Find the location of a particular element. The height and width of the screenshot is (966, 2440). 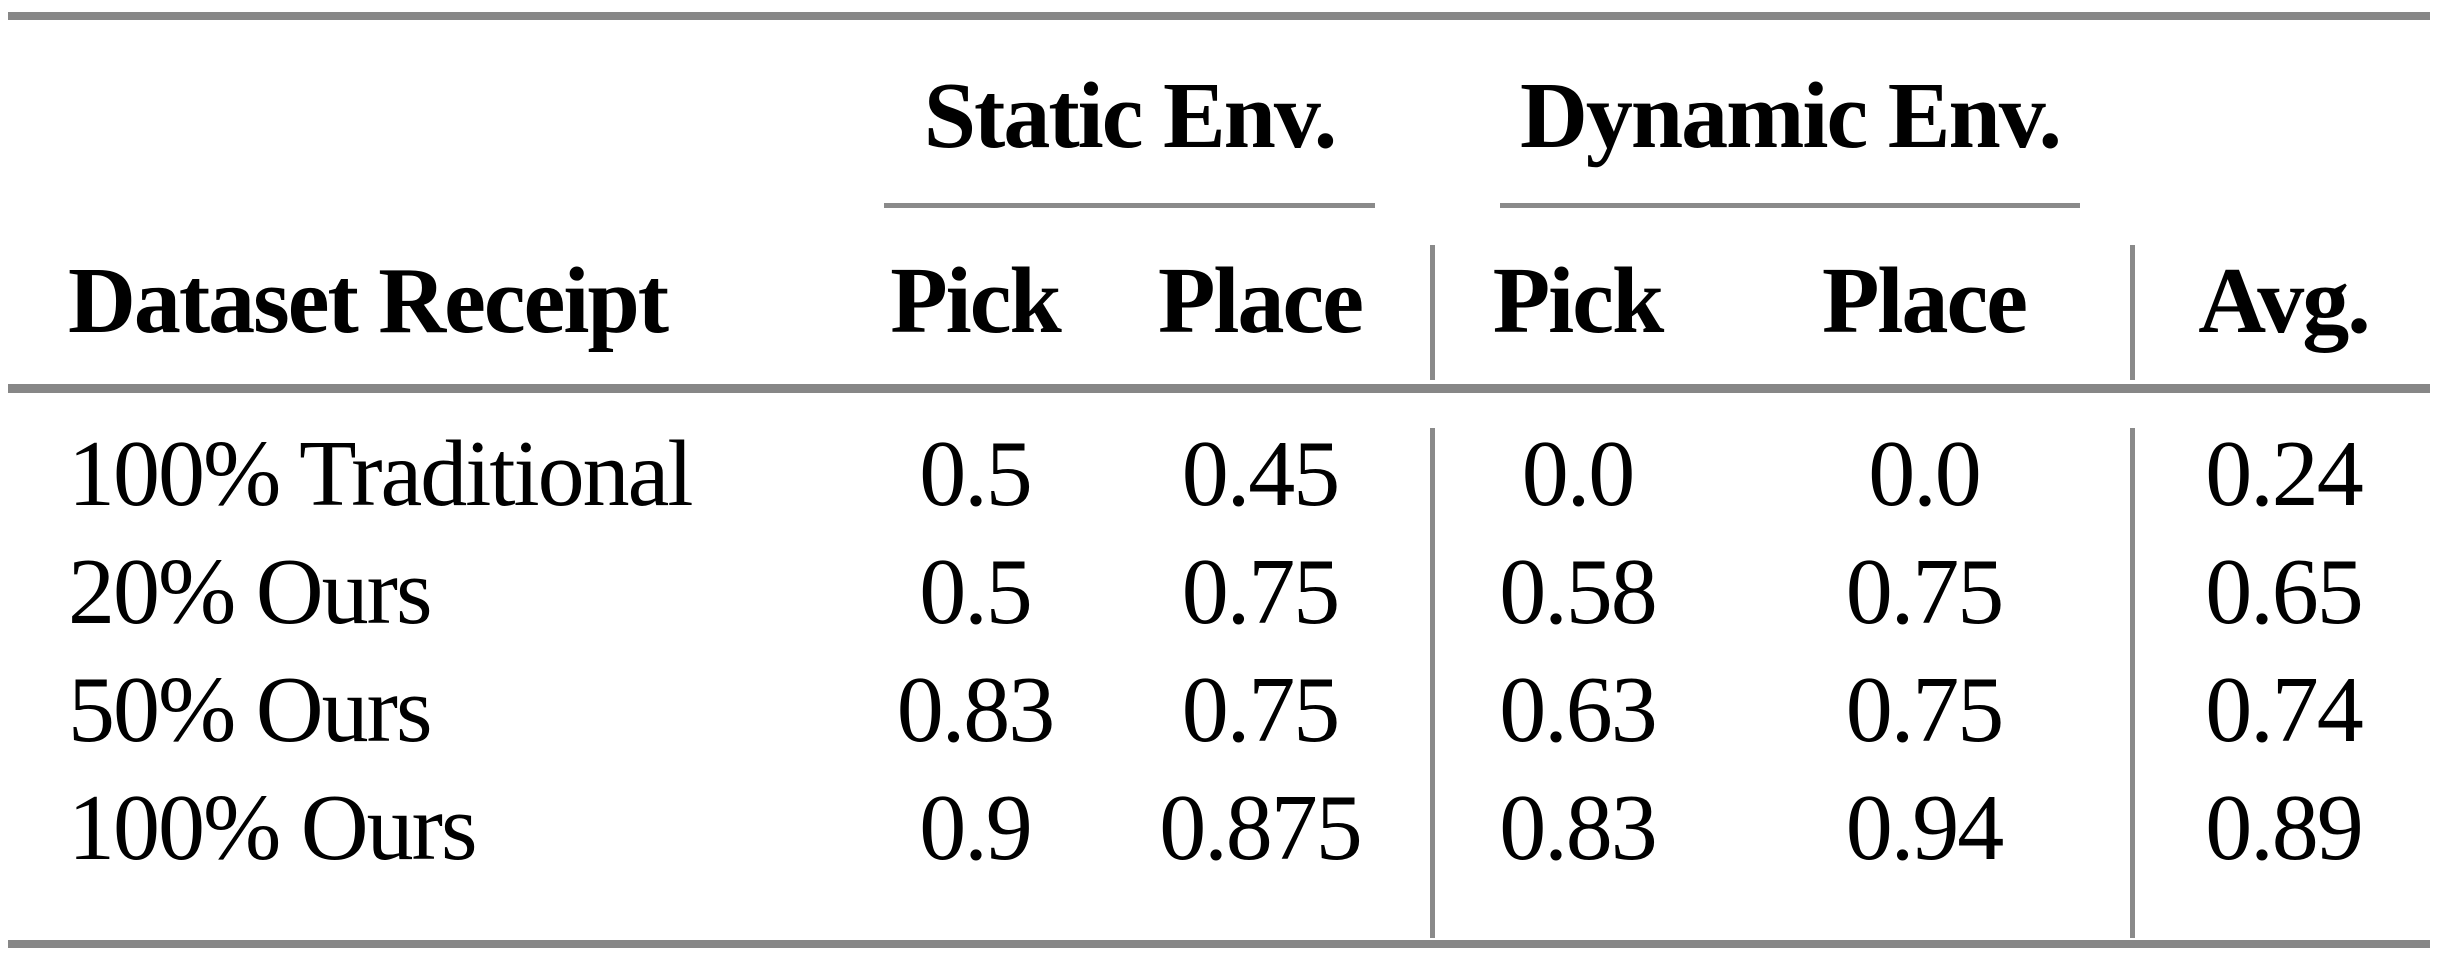

dynamic-env-underline-rule is located at coordinates (1790, 205).